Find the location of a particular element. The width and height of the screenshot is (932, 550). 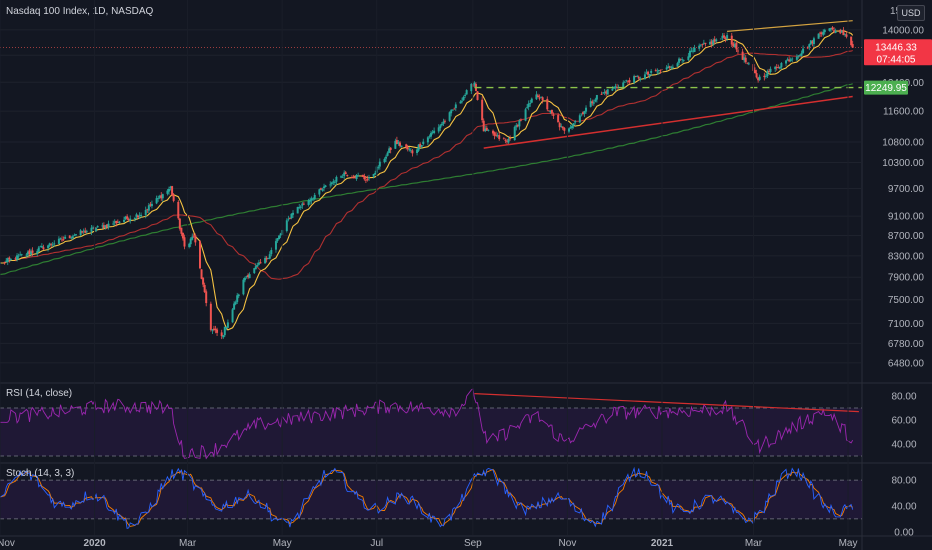

stoch-tick-label: 0.00 is located at coordinates (904, 532).